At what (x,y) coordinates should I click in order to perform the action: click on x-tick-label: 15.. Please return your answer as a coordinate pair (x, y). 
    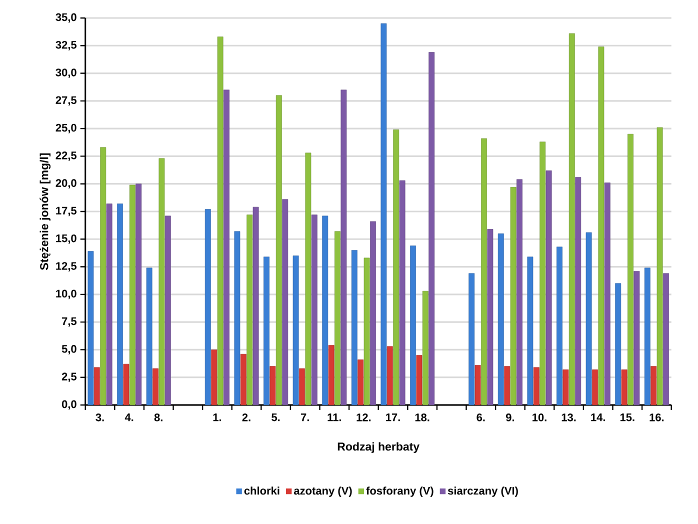
    Looking at the image, I should click on (627, 418).